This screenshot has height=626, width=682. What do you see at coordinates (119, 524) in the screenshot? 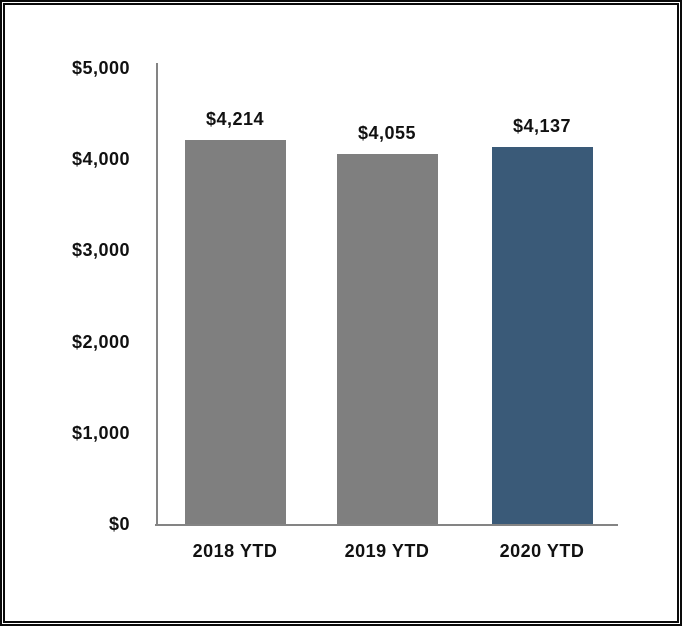
I see `y-axis-tick-label: $0` at bounding box center [119, 524].